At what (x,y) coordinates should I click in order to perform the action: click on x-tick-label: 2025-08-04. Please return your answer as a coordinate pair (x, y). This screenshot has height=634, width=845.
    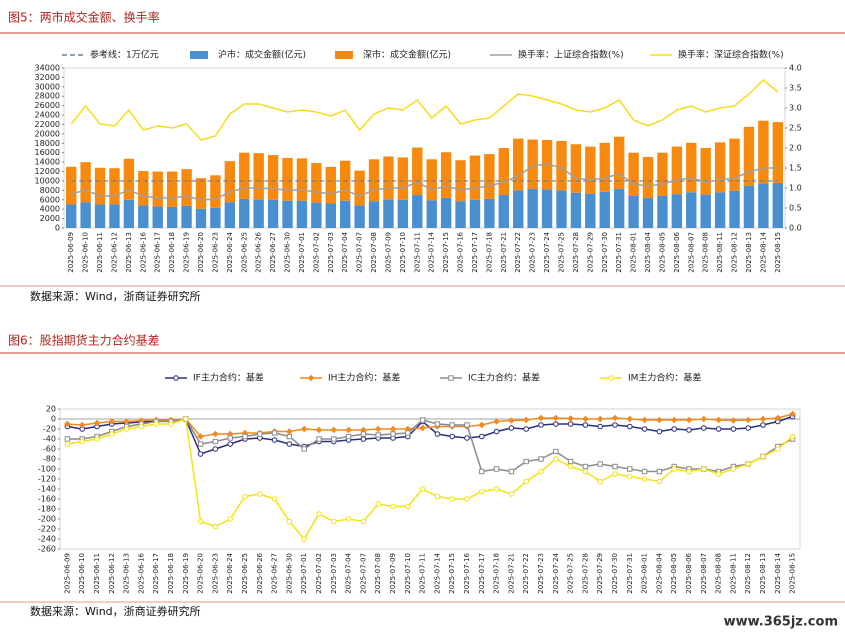
    Looking at the image, I should click on (648, 251).